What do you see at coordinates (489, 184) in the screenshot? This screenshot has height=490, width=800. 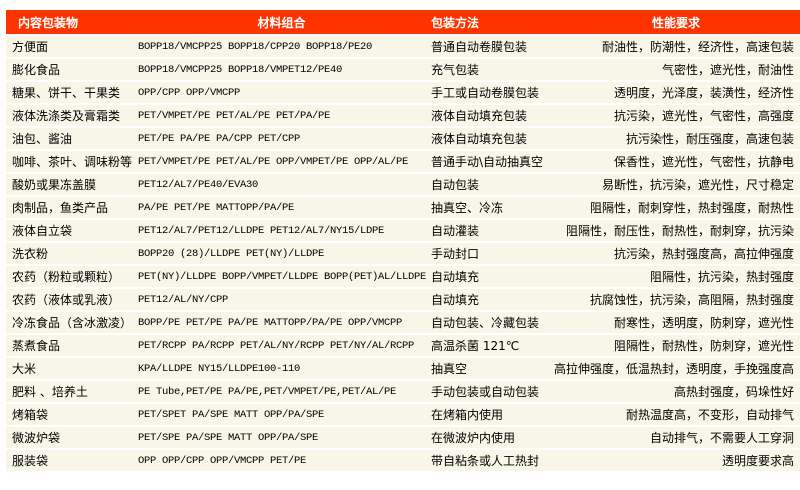 I see `cell-method: 自动包装` at bounding box center [489, 184].